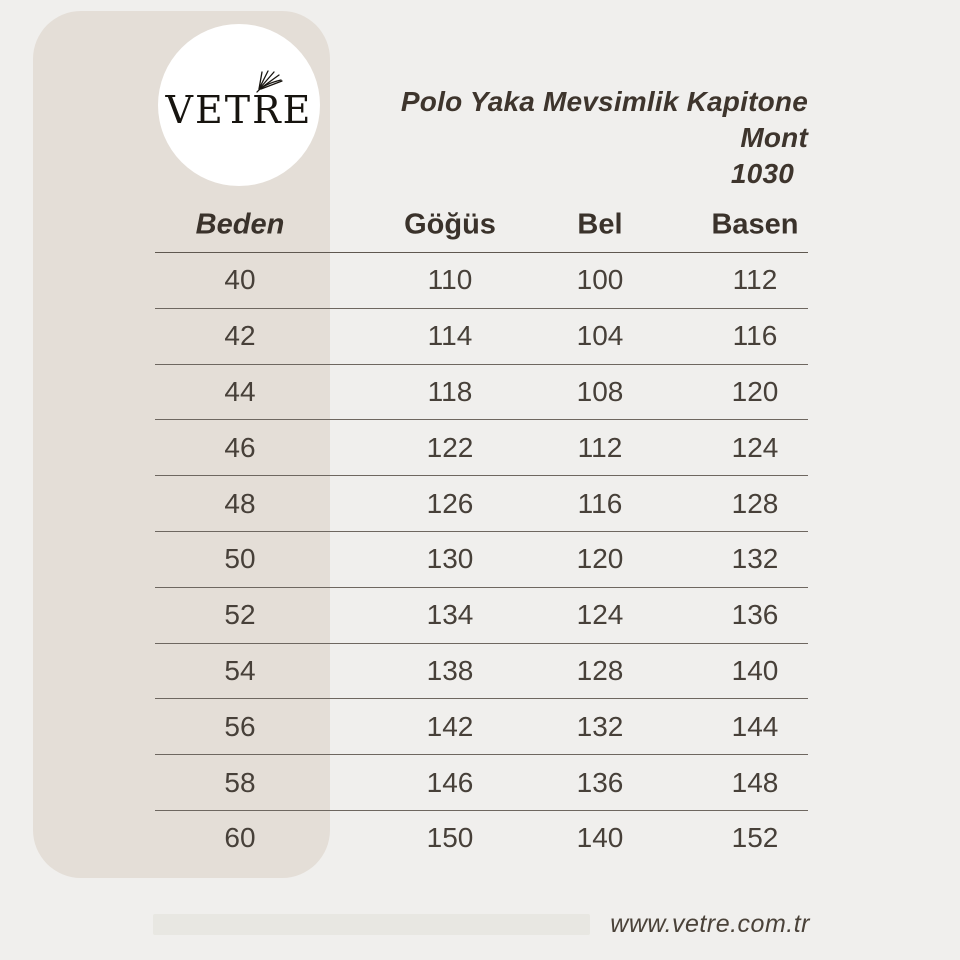 This screenshot has width=960, height=960. Describe the element at coordinates (240, 224) in the screenshot. I see `column-header-beden: Beden` at that location.